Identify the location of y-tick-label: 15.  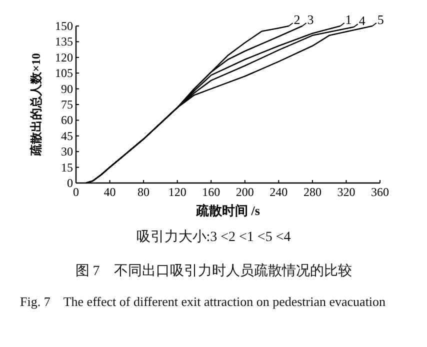
(67, 167).